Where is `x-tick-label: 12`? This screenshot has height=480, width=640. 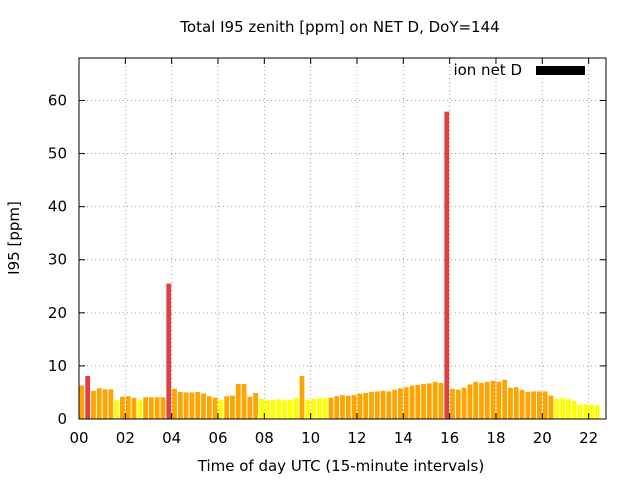
x-tick-label: 12 is located at coordinates (356, 438).